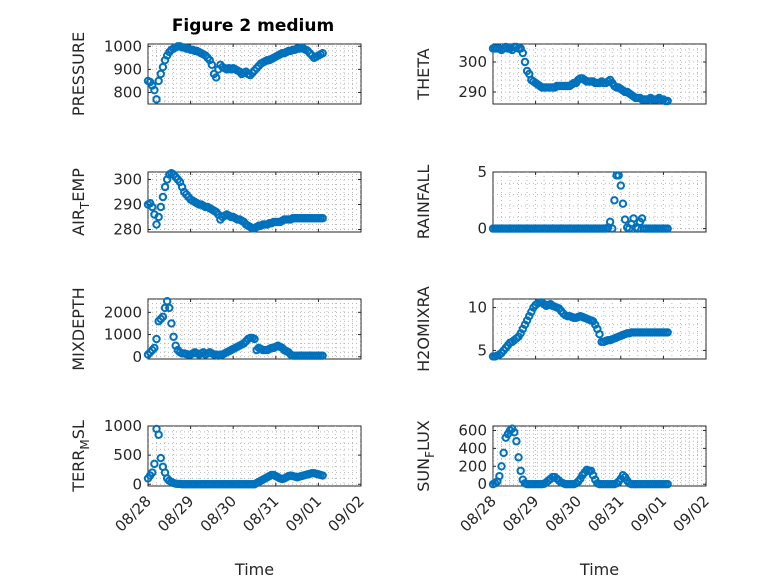 The height and width of the screenshot is (583, 778). What do you see at coordinates (472, 430) in the screenshot?
I see `y-tick-label: 600` at bounding box center [472, 430].